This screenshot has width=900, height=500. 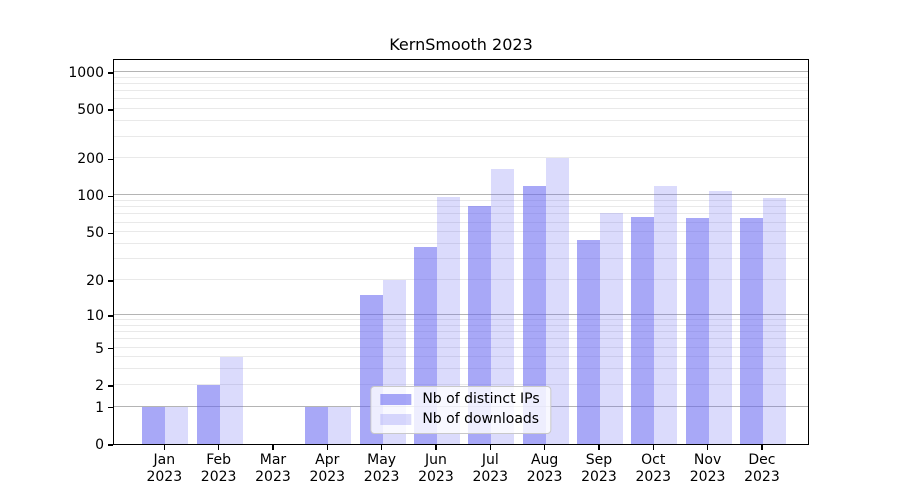 What do you see at coordinates (90, 159) in the screenshot?
I see `y-tick-label: 200` at bounding box center [90, 159].